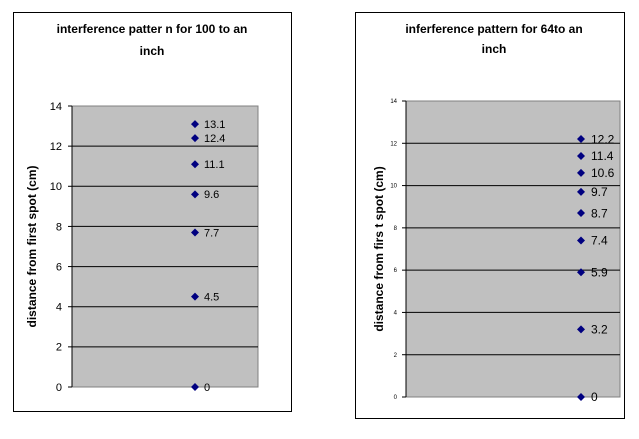 This screenshot has width=639, height=439. What do you see at coordinates (396, 271) in the screenshot?
I see `chart-2-tick-label: 6` at bounding box center [396, 271].